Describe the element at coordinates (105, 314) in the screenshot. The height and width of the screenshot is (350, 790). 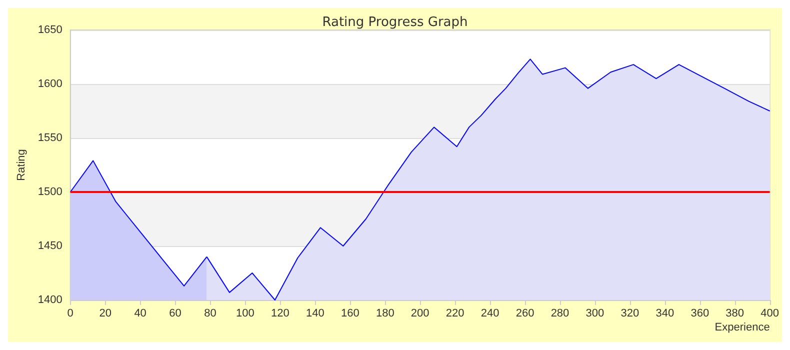
I see `x-tick-label: 20` at that location.